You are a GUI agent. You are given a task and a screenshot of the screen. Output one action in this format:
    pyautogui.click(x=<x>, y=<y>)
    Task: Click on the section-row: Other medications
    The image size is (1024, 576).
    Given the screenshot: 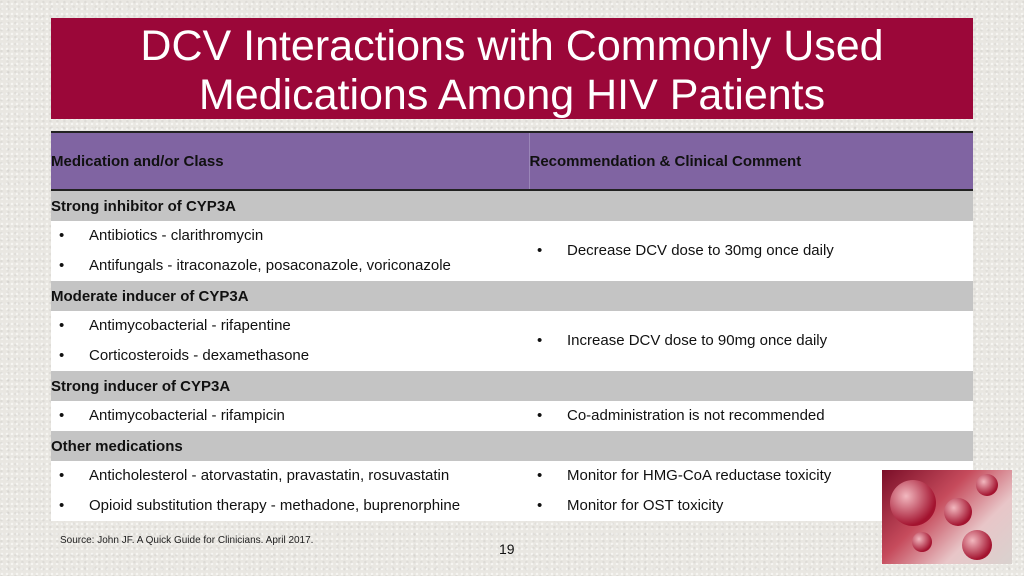 What is the action you would take?
    pyautogui.click(x=512, y=446)
    